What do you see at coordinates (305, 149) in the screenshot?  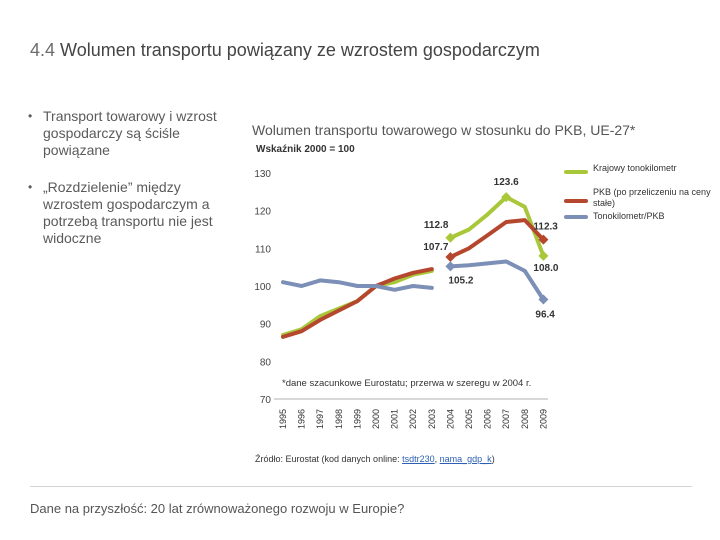 I see `chart-subtitle: Wskaźnik 2000 = 100` at bounding box center [305, 149].